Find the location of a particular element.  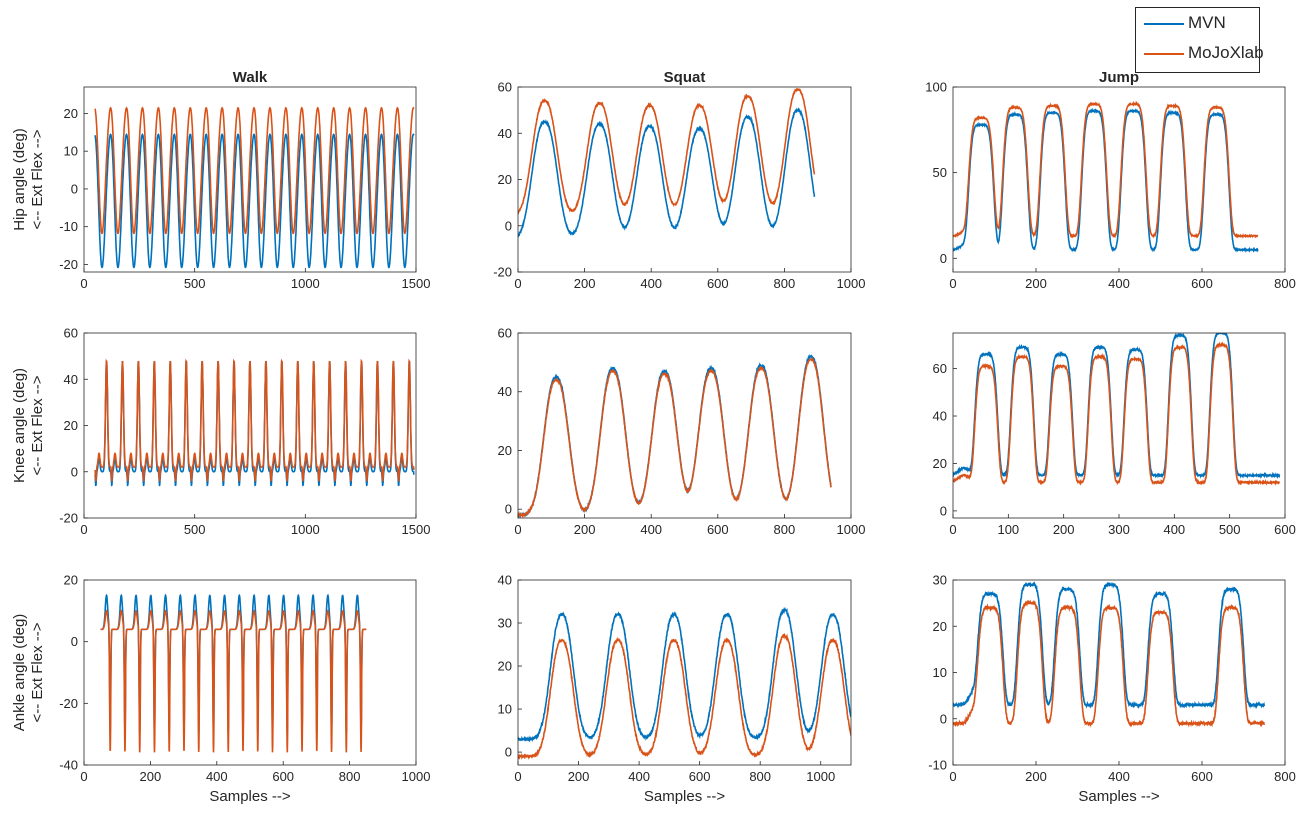

y-axis-label: Ankle angle (deg) is located at coordinates (19, 673).